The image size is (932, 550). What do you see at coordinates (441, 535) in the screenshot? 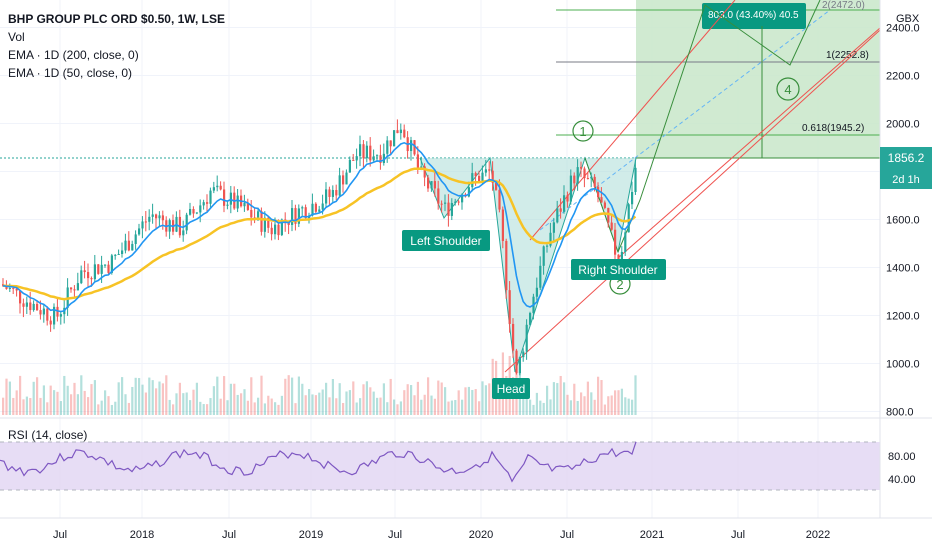
I see `time-axis: Jul 2018 Jul 2019 Jul 2020 Jul 2021 Jul 2022` at bounding box center [441, 535].